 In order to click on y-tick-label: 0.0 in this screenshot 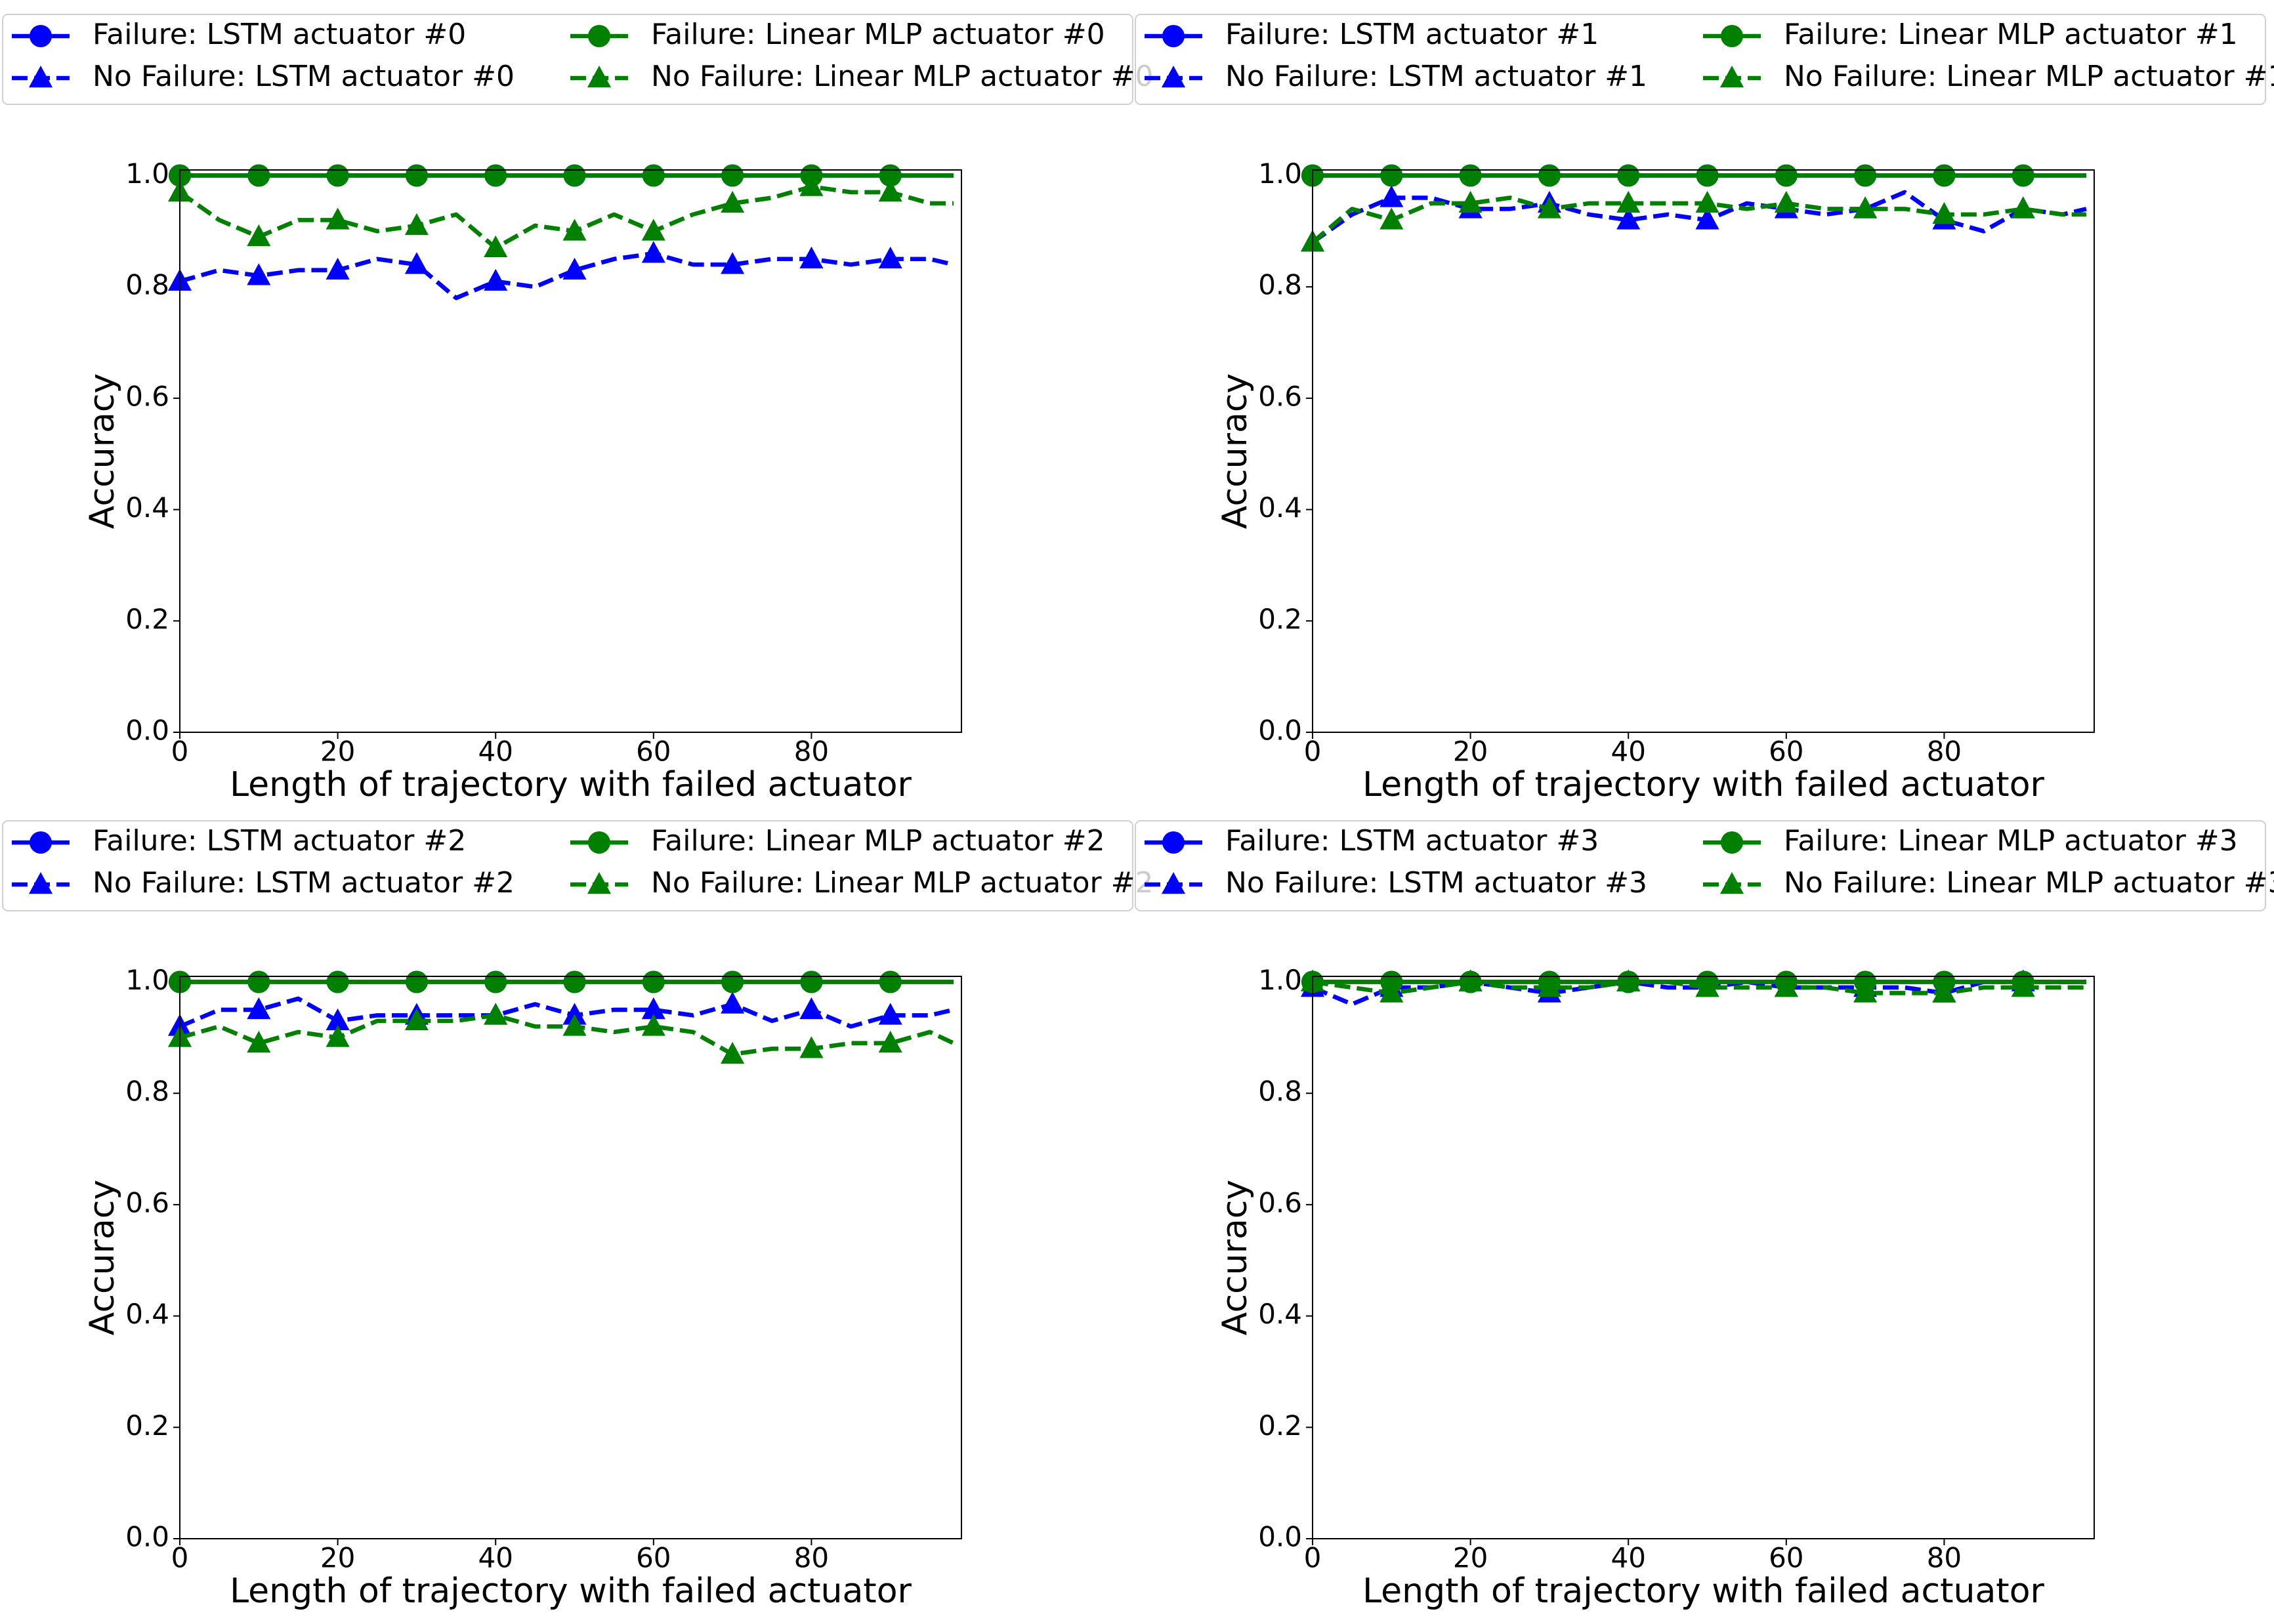, I will do `click(147, 731)`.